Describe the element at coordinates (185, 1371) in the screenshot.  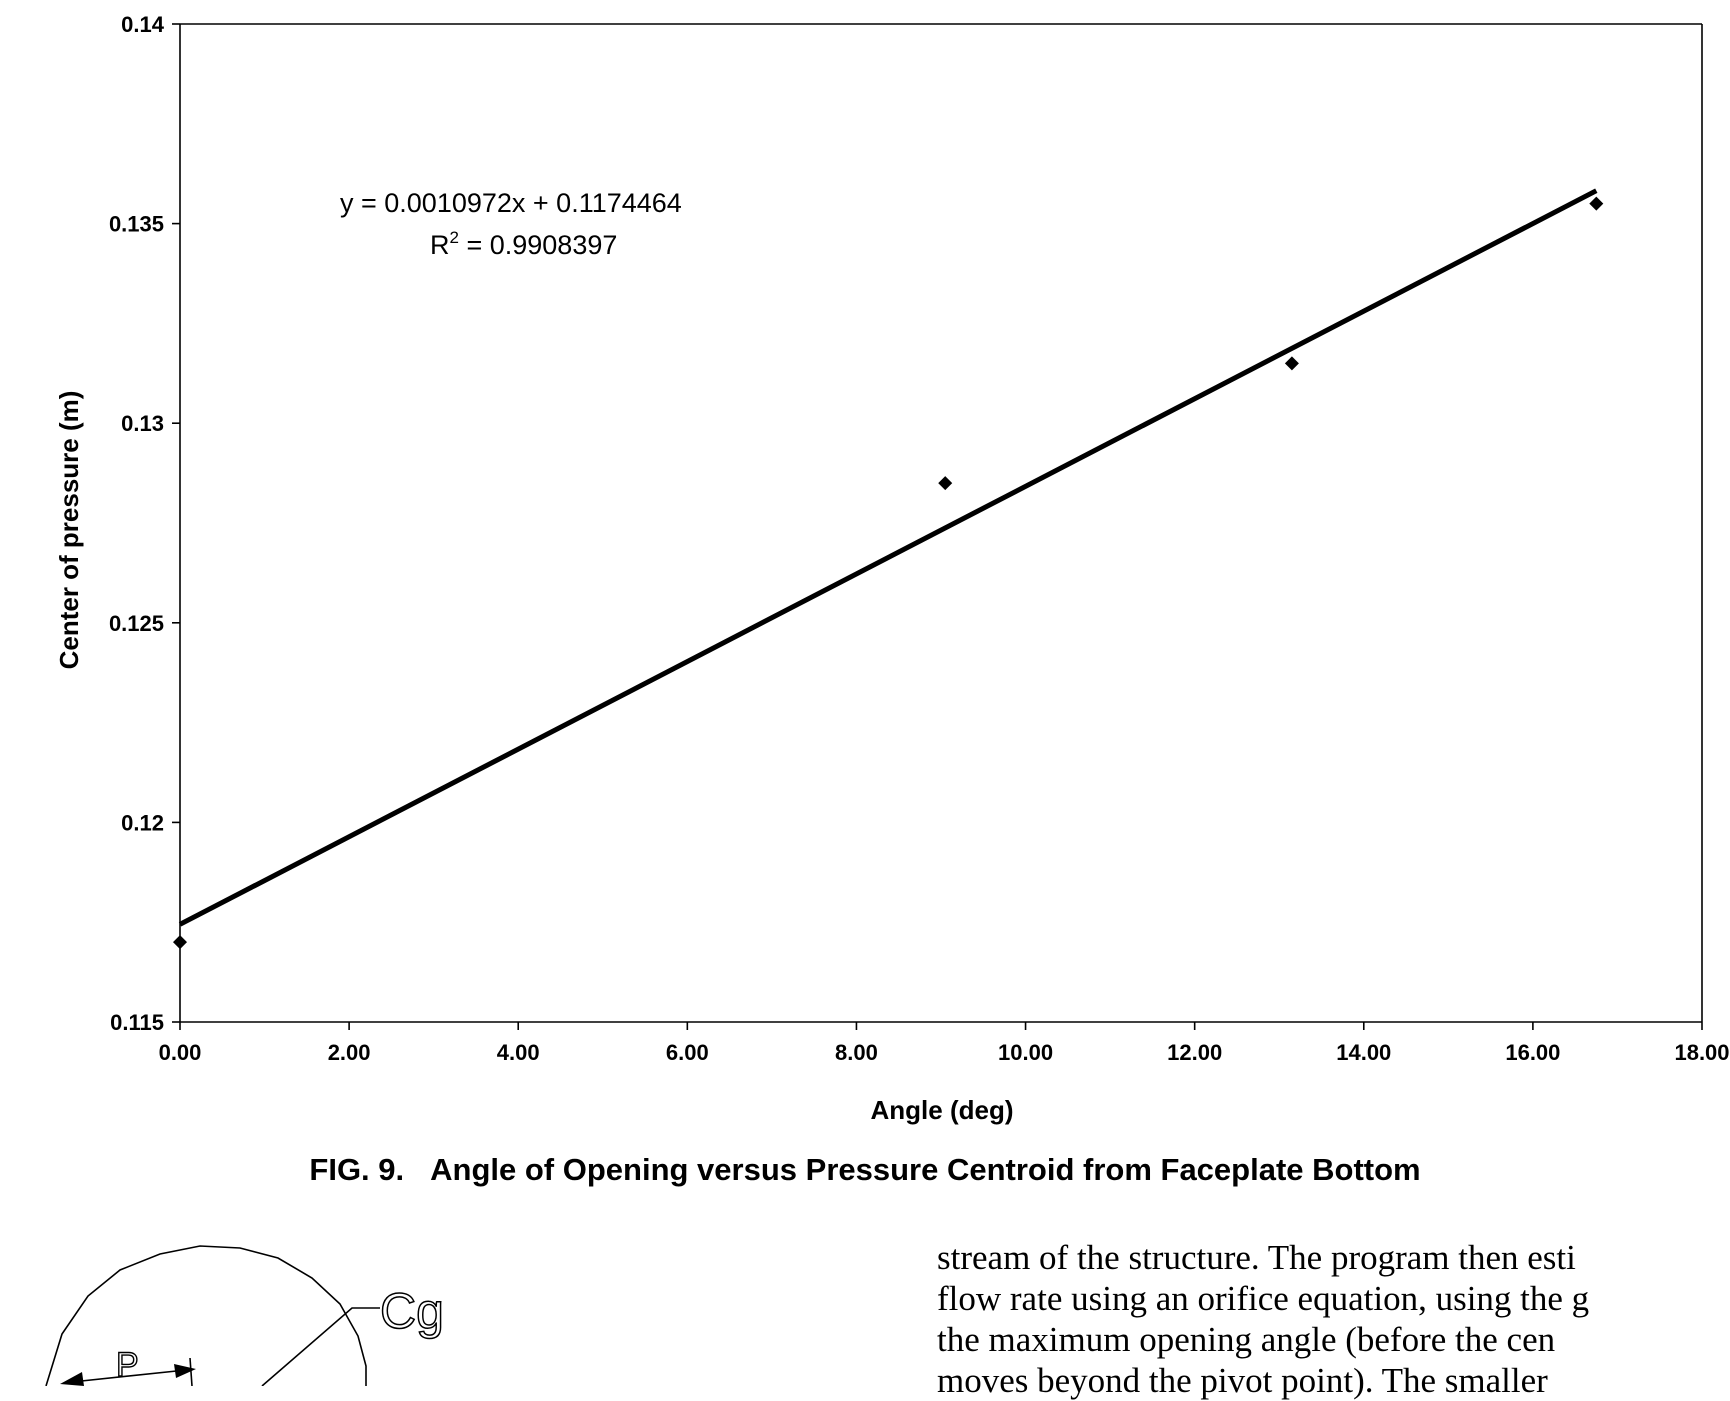
I see `p-arrow-right` at that location.